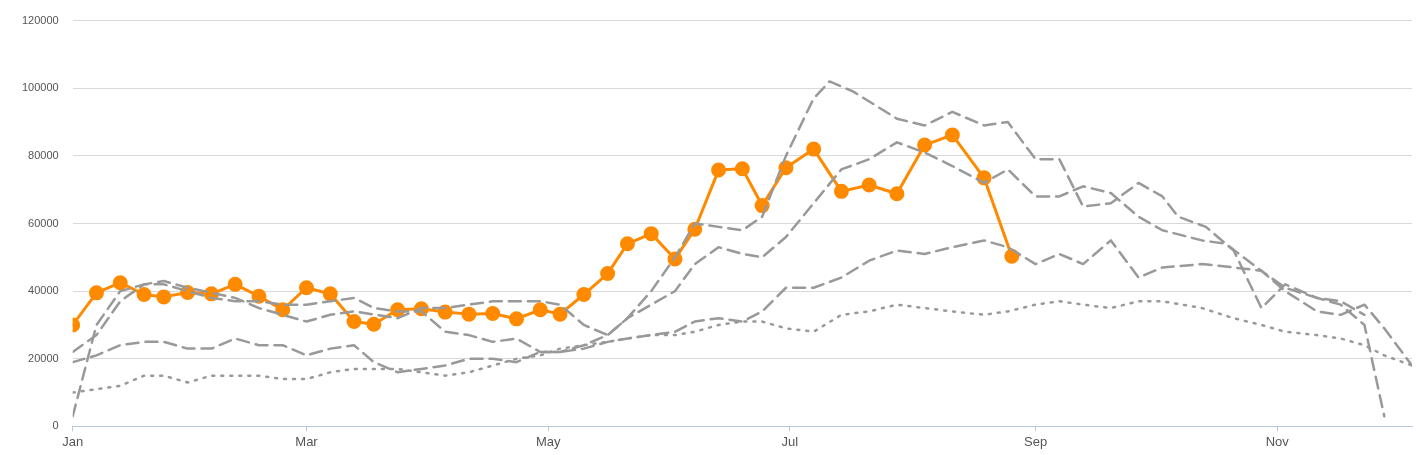 This screenshot has height=455, width=1421. What do you see at coordinates (40, 19) in the screenshot?
I see `y-tick-label: 120000` at bounding box center [40, 19].